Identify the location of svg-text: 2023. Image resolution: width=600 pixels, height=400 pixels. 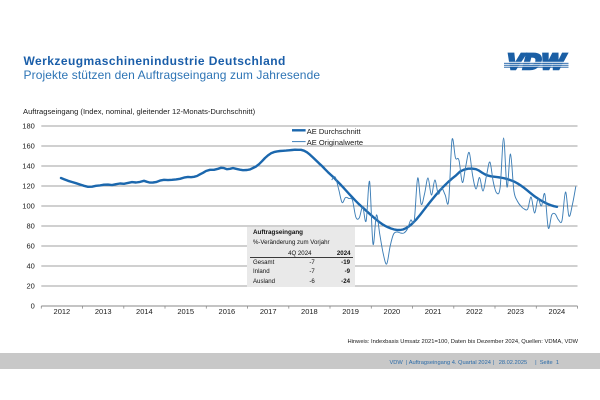
(515, 311).